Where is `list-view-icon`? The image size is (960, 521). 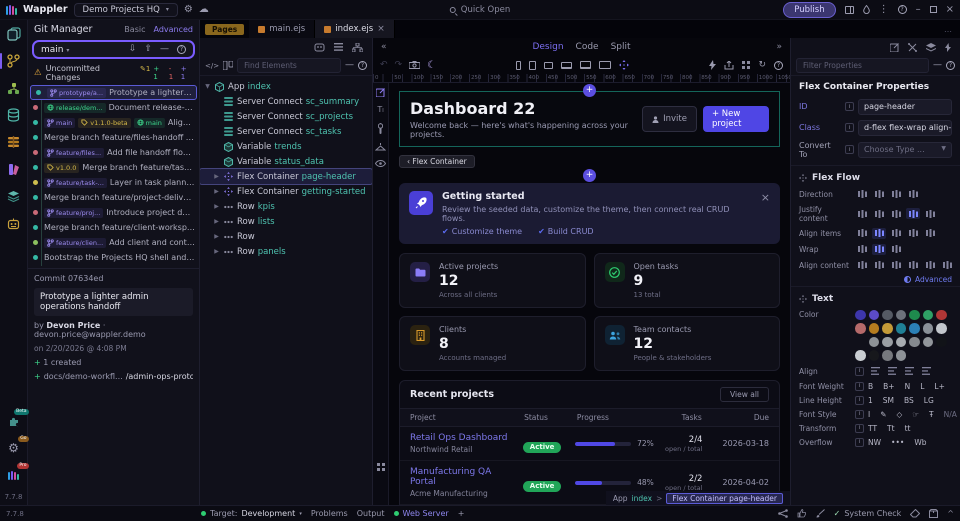 list-view-icon is located at coordinates (338, 47).